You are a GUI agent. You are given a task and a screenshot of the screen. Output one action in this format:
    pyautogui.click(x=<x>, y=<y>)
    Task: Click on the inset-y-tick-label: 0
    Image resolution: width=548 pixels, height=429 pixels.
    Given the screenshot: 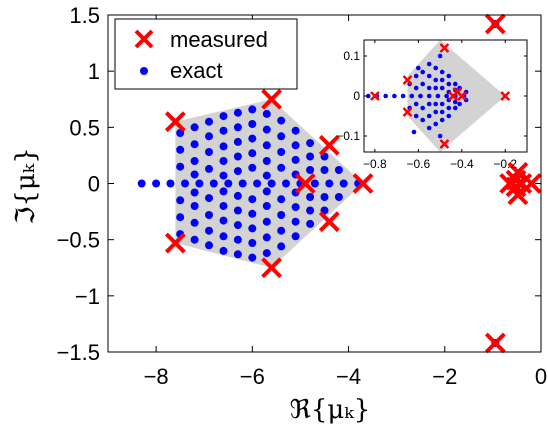 What is the action you would take?
    pyautogui.click(x=356, y=96)
    